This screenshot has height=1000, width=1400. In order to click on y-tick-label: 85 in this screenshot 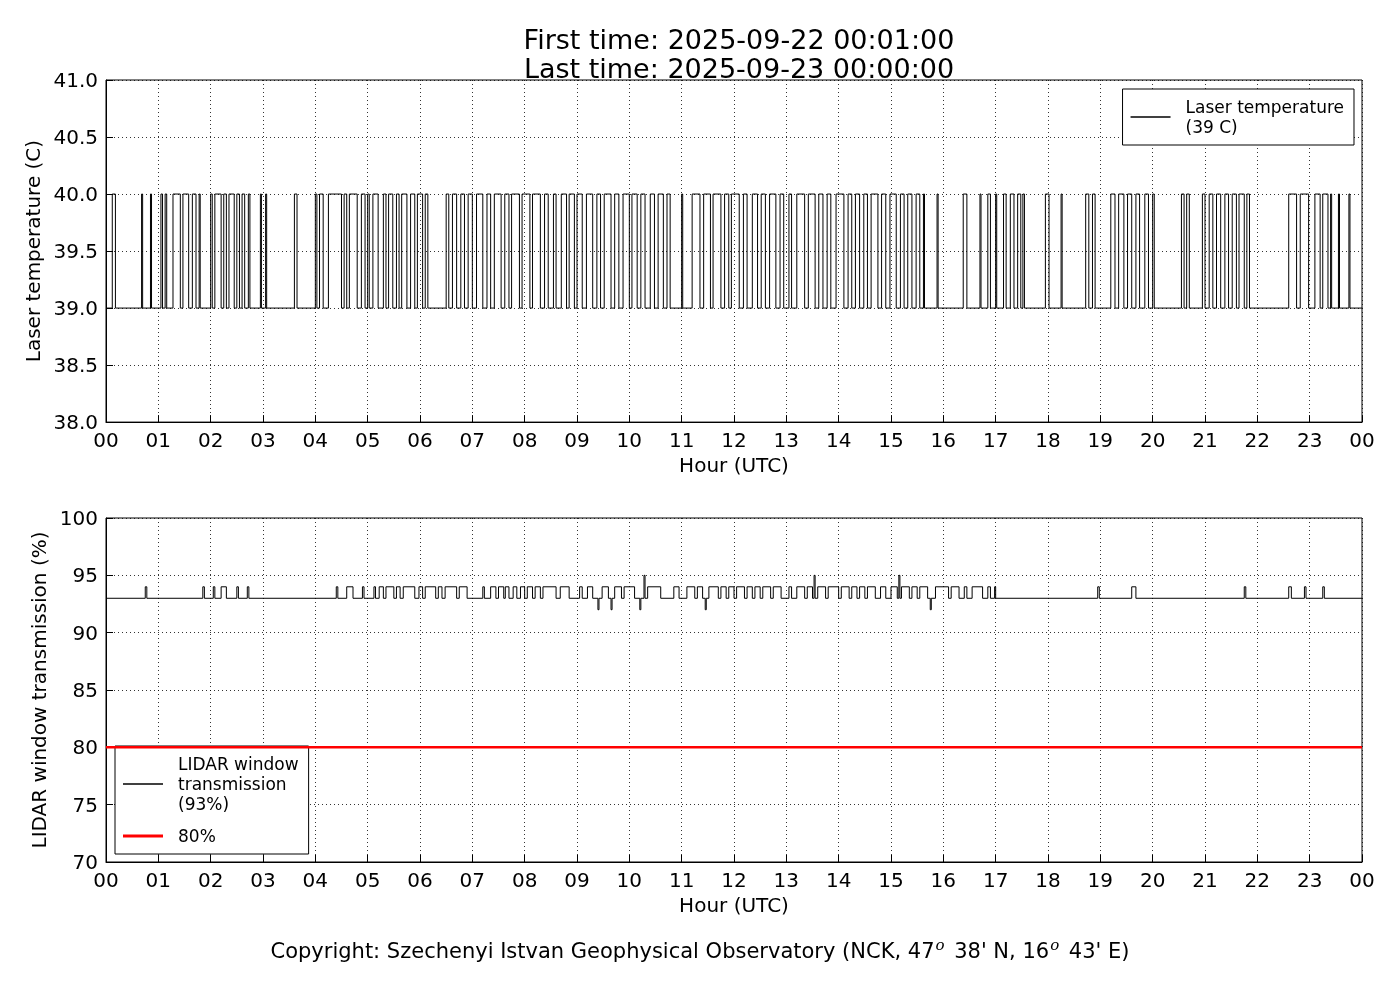, I will do `click(85, 690)`.